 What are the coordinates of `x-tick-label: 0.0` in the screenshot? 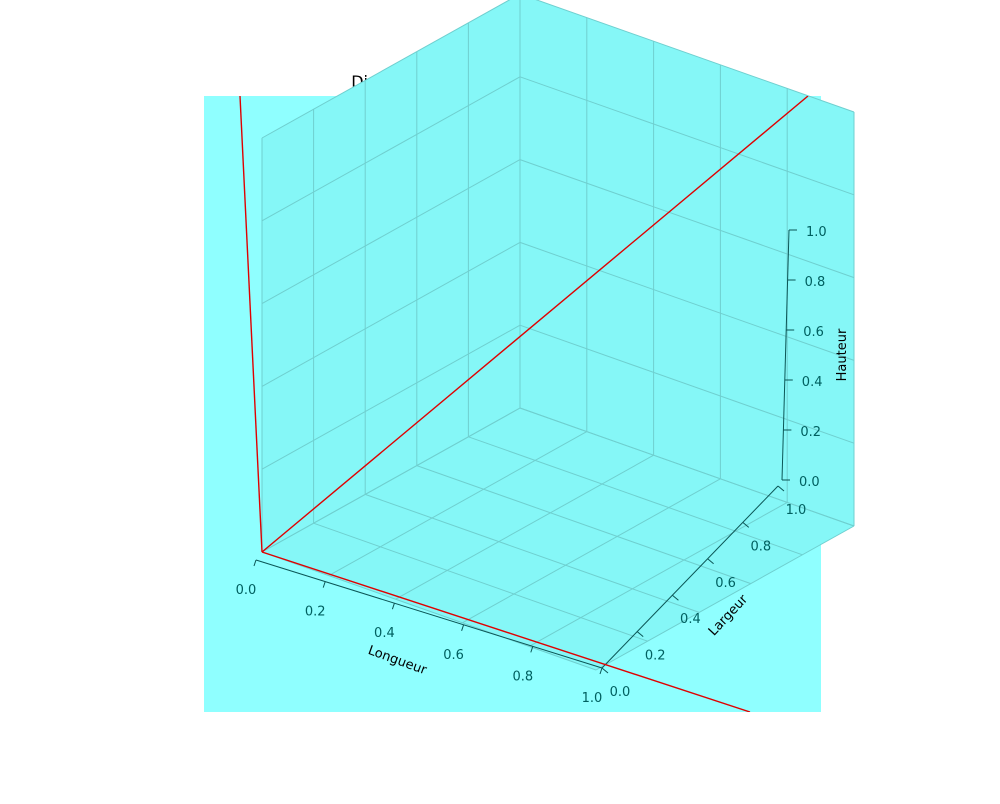 It's located at (246, 590).